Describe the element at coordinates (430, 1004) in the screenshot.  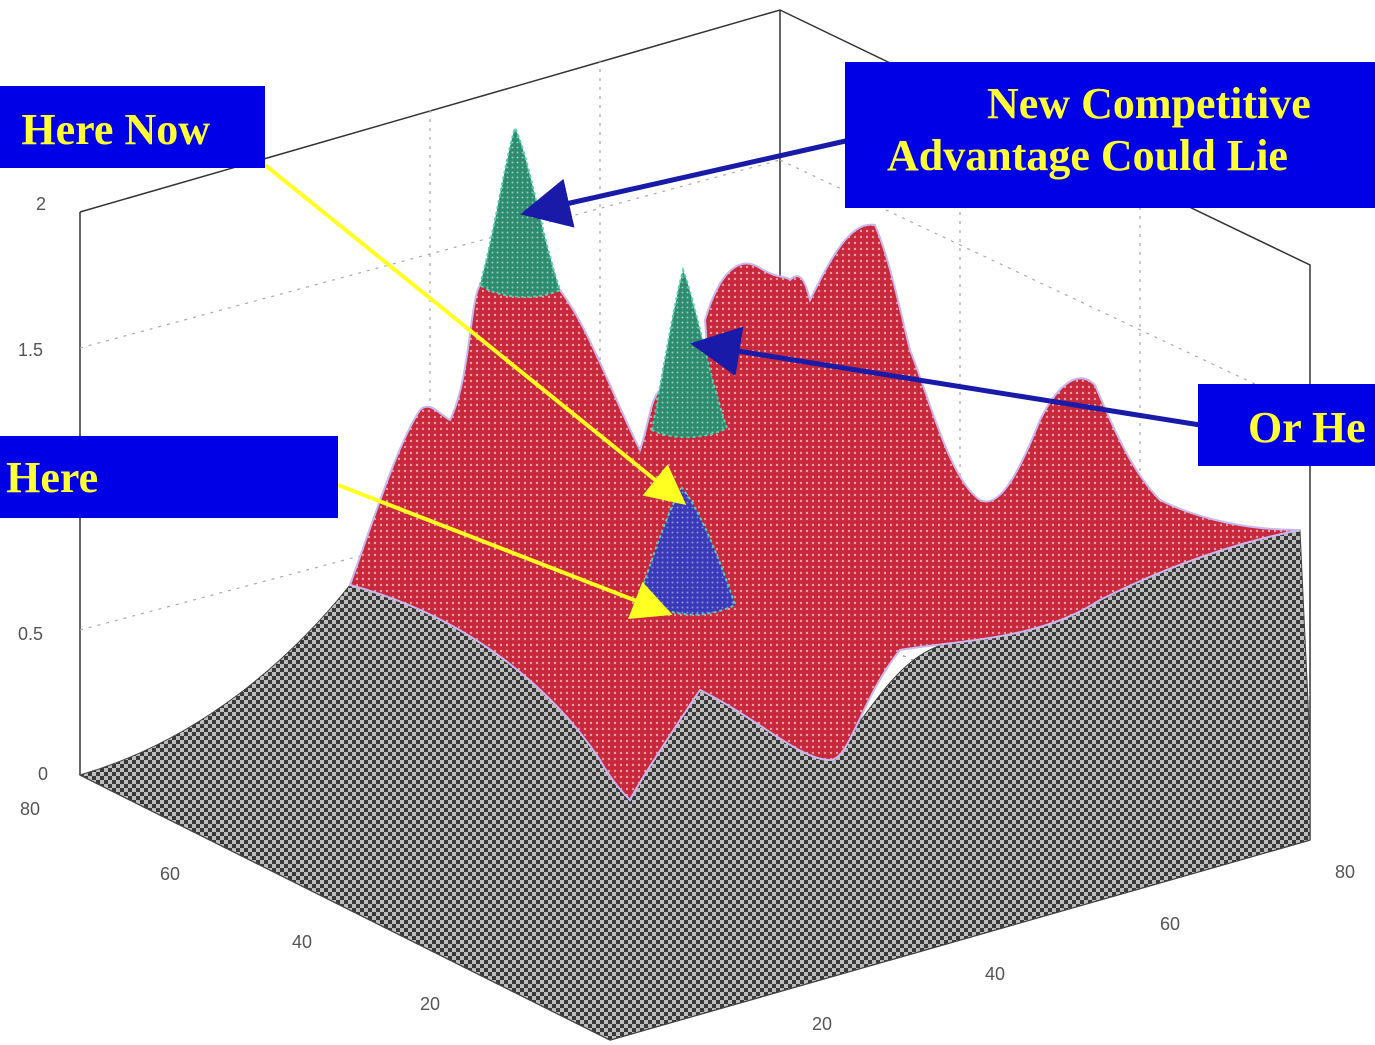
I see `y-tick-20: 20` at that location.